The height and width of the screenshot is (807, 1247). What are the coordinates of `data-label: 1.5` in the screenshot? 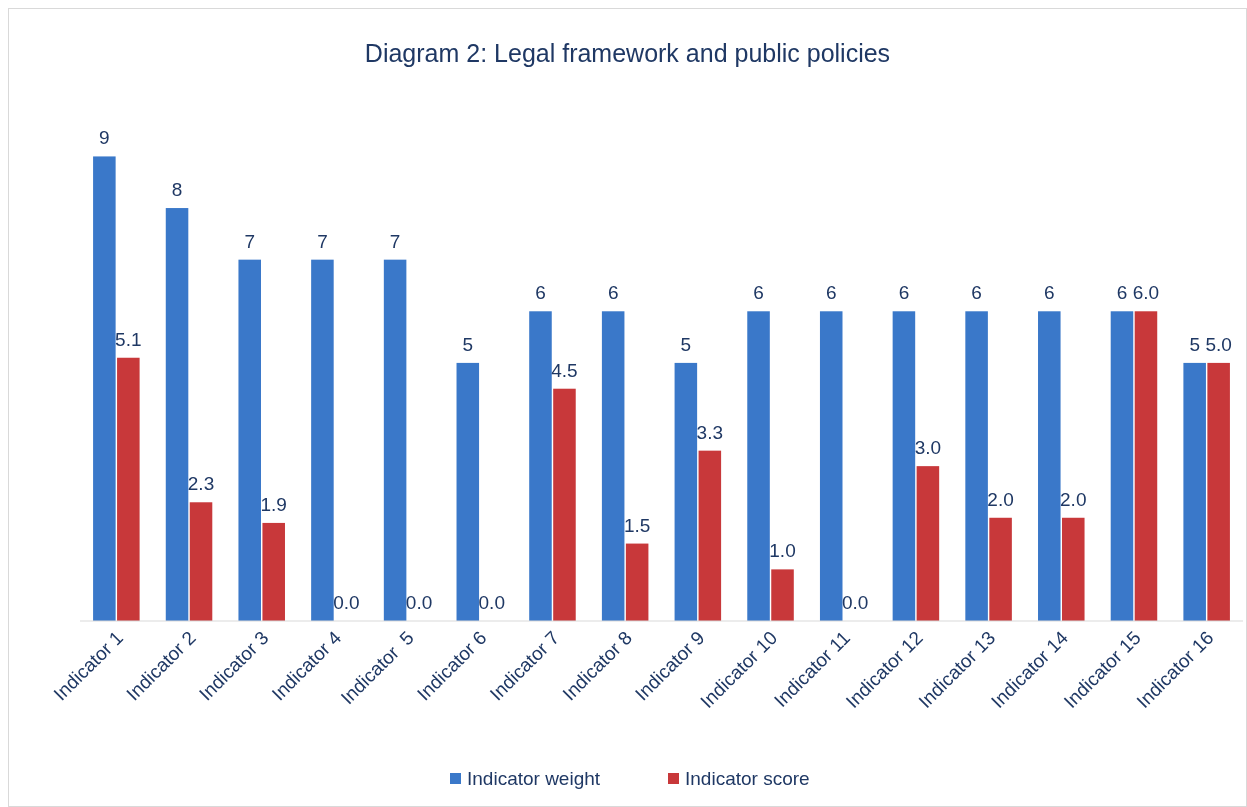 It's located at (637, 525).